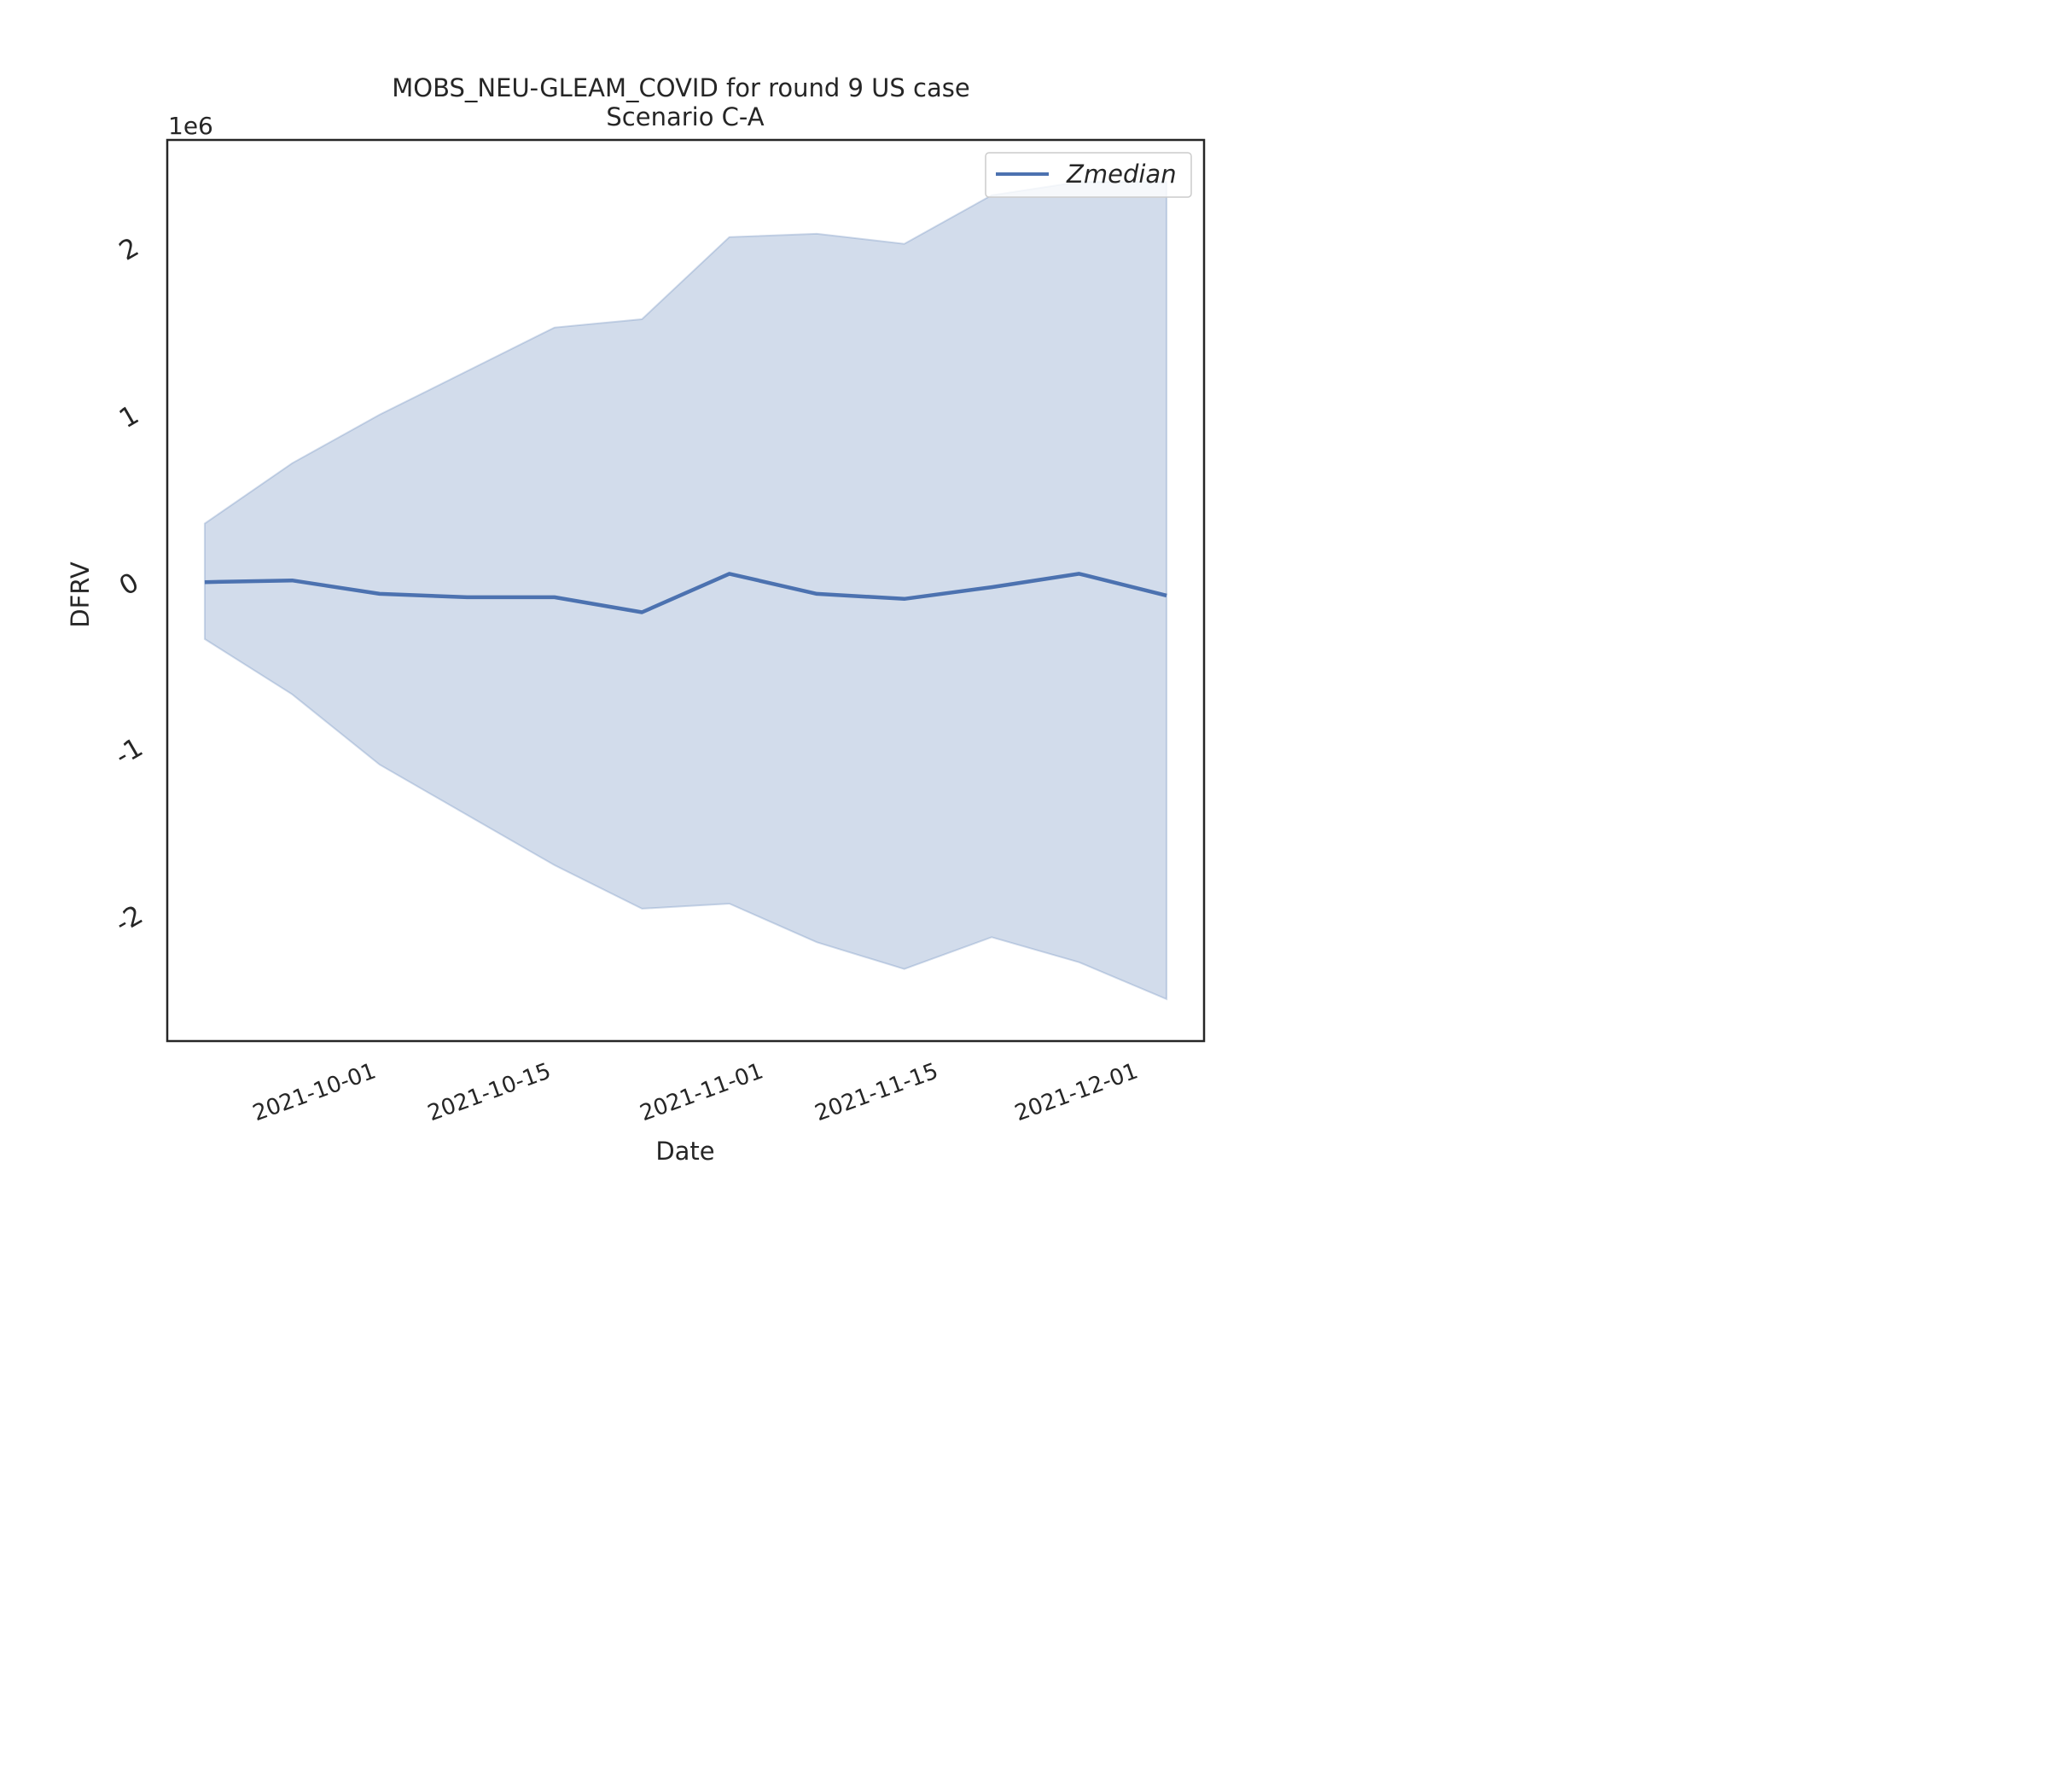 This screenshot has height=1792, width=2048. What do you see at coordinates (876, 1092) in the screenshot?
I see `x-tick-label: 2021-11-15` at bounding box center [876, 1092].